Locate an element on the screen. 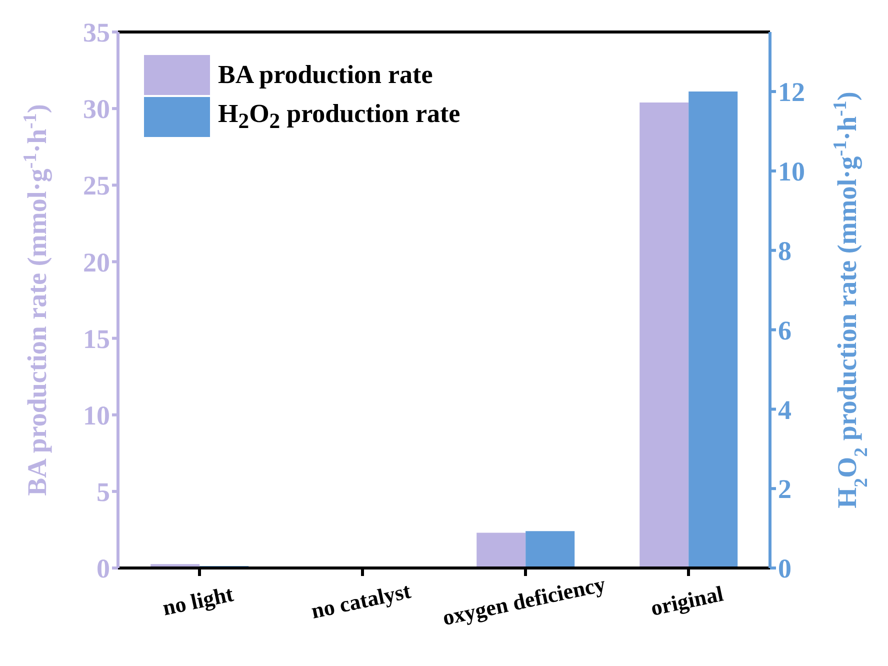  x-tick-label: no catalyst is located at coordinates (361, 601).